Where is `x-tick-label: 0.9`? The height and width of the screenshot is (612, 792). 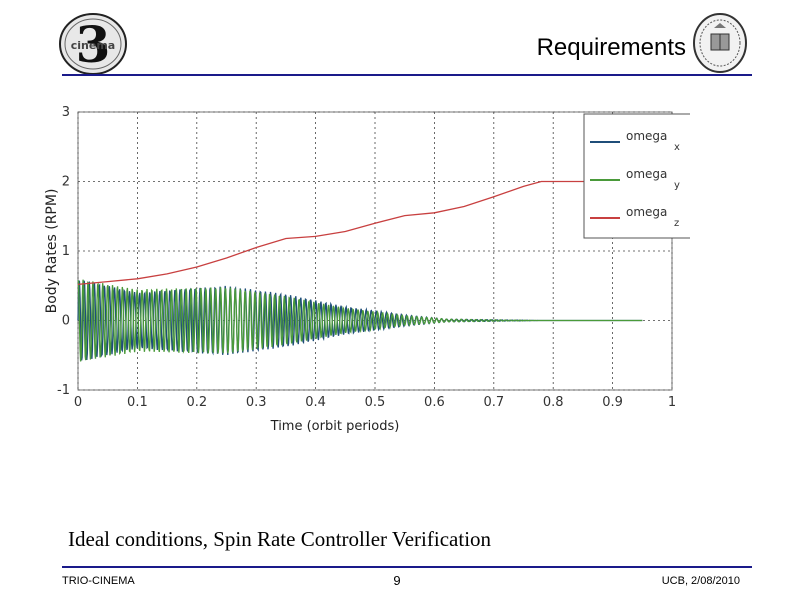 x-tick-label: 0.9 is located at coordinates (612, 402).